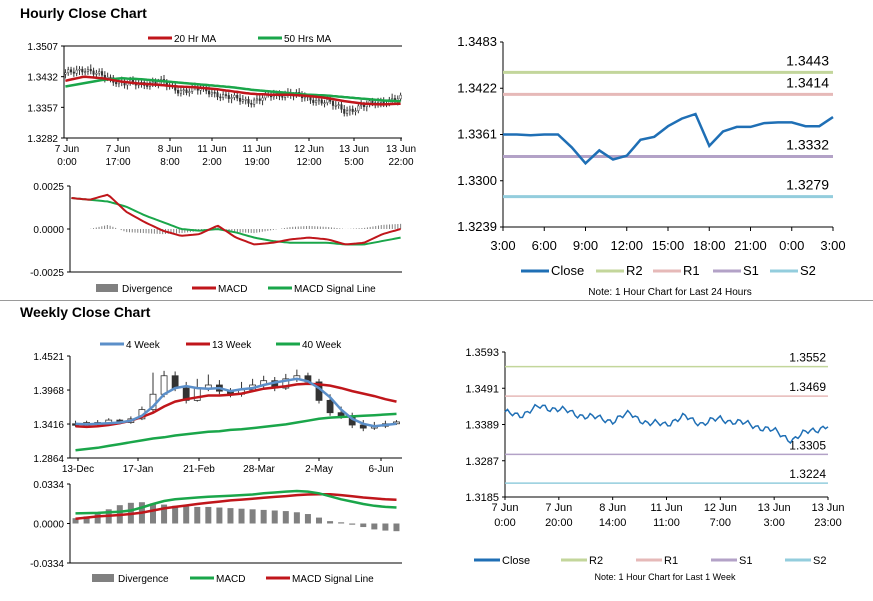  What do you see at coordinates (668, 139) in the screenshot?
I see `hourly-pivot-close-line` at bounding box center [668, 139].